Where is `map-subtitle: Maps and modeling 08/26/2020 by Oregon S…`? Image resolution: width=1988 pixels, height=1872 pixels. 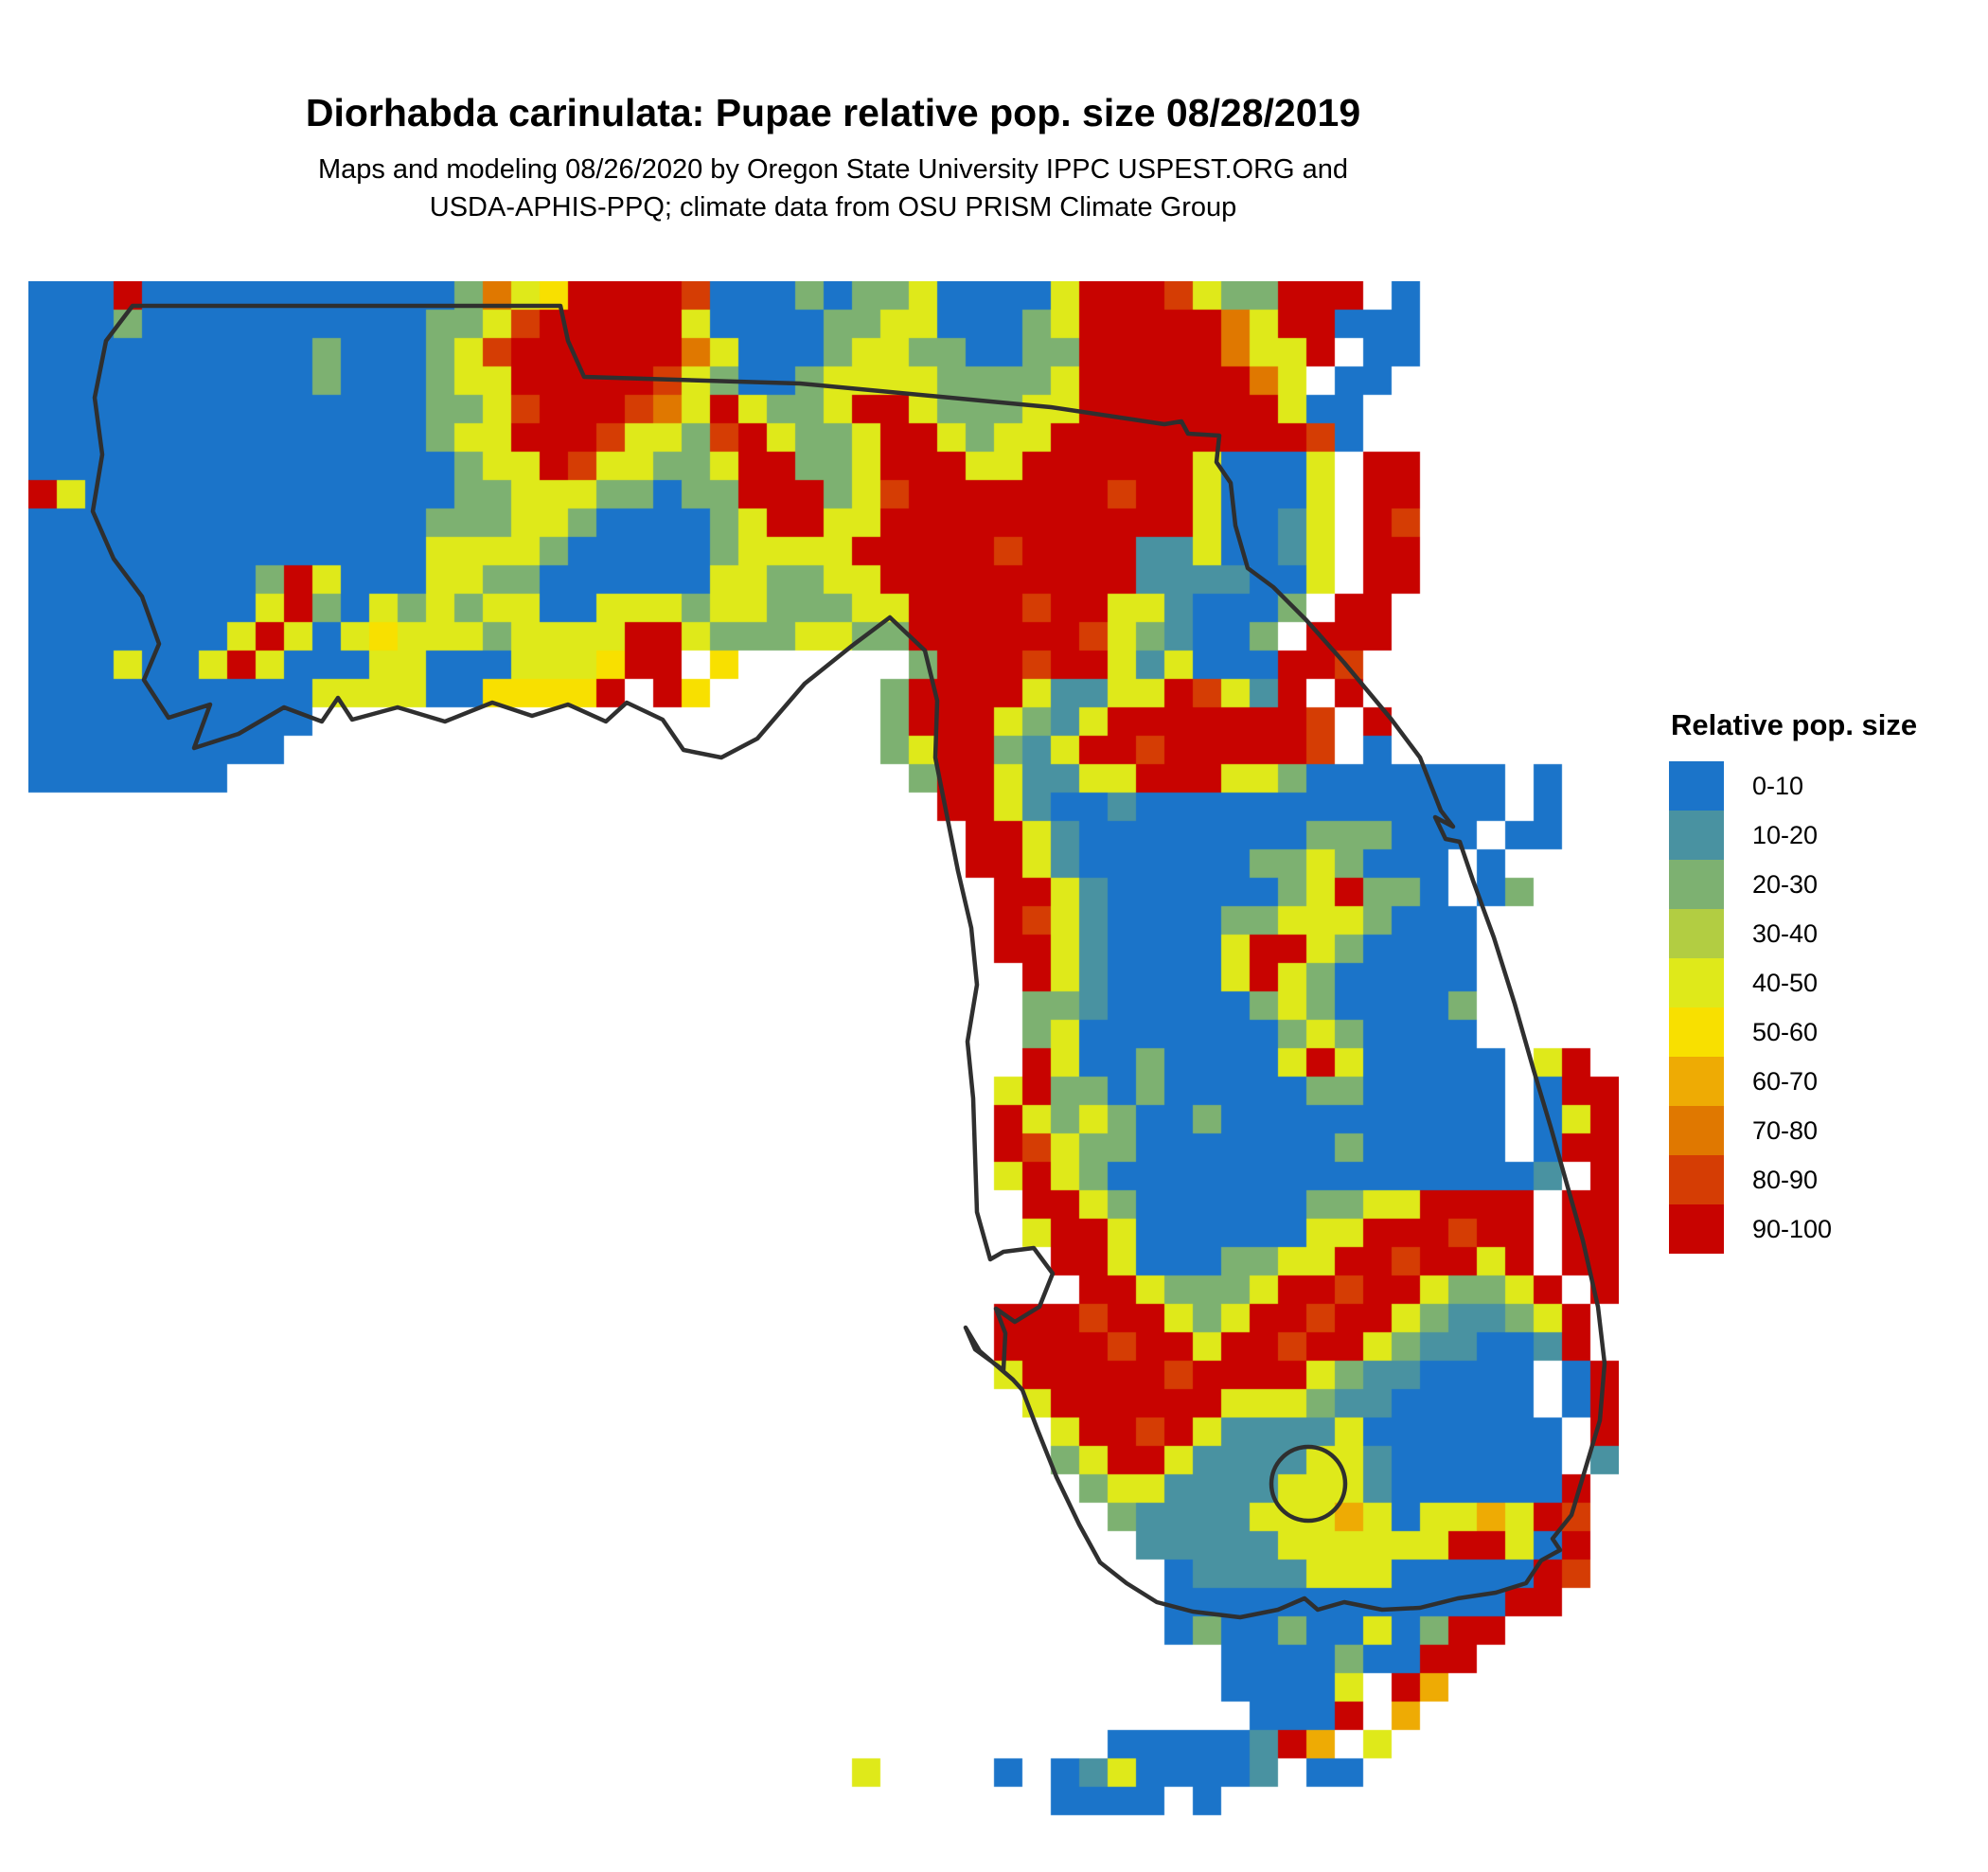
map-subtitle: Maps and modeling 08/26/2020 by Oregon S… is located at coordinates (833, 188).